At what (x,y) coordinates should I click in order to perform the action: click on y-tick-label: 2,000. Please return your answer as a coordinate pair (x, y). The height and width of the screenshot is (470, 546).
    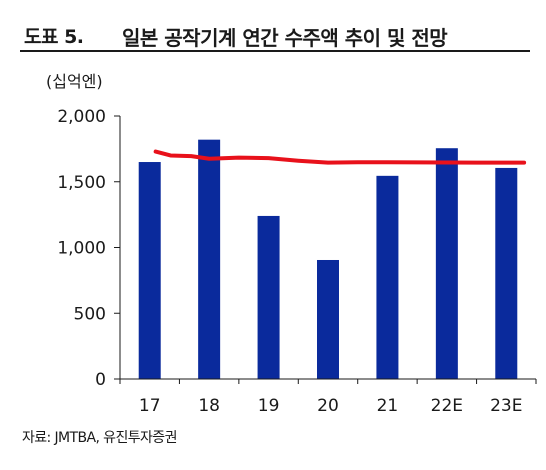
    Looking at the image, I should click on (81, 117).